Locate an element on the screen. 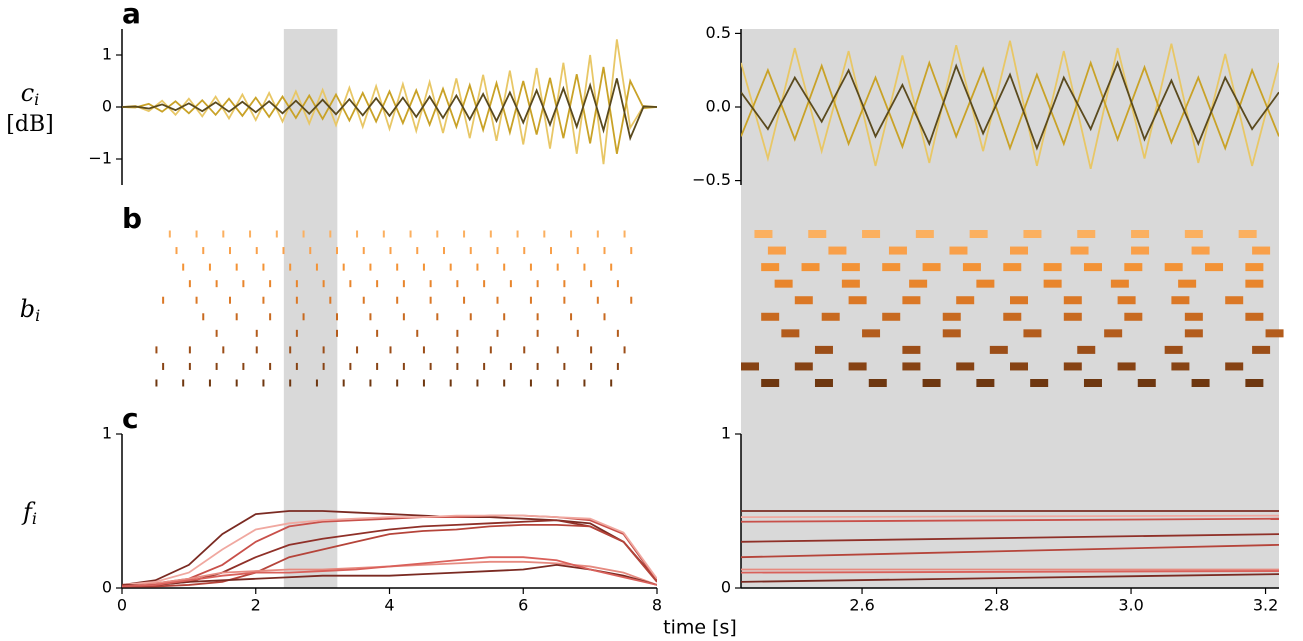  panel-letter: b is located at coordinates (132, 218).